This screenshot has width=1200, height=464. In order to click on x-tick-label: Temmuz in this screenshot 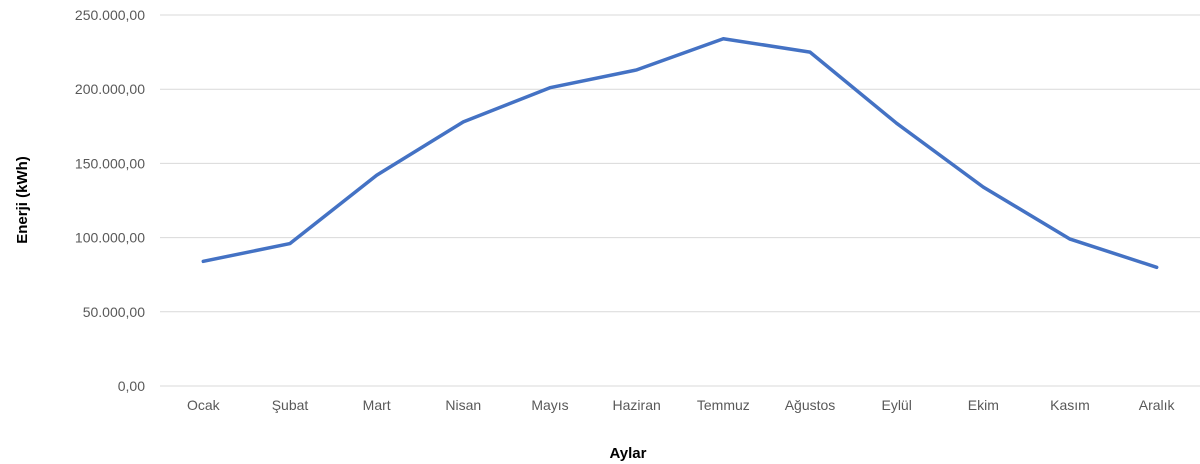, I will do `click(723, 405)`.